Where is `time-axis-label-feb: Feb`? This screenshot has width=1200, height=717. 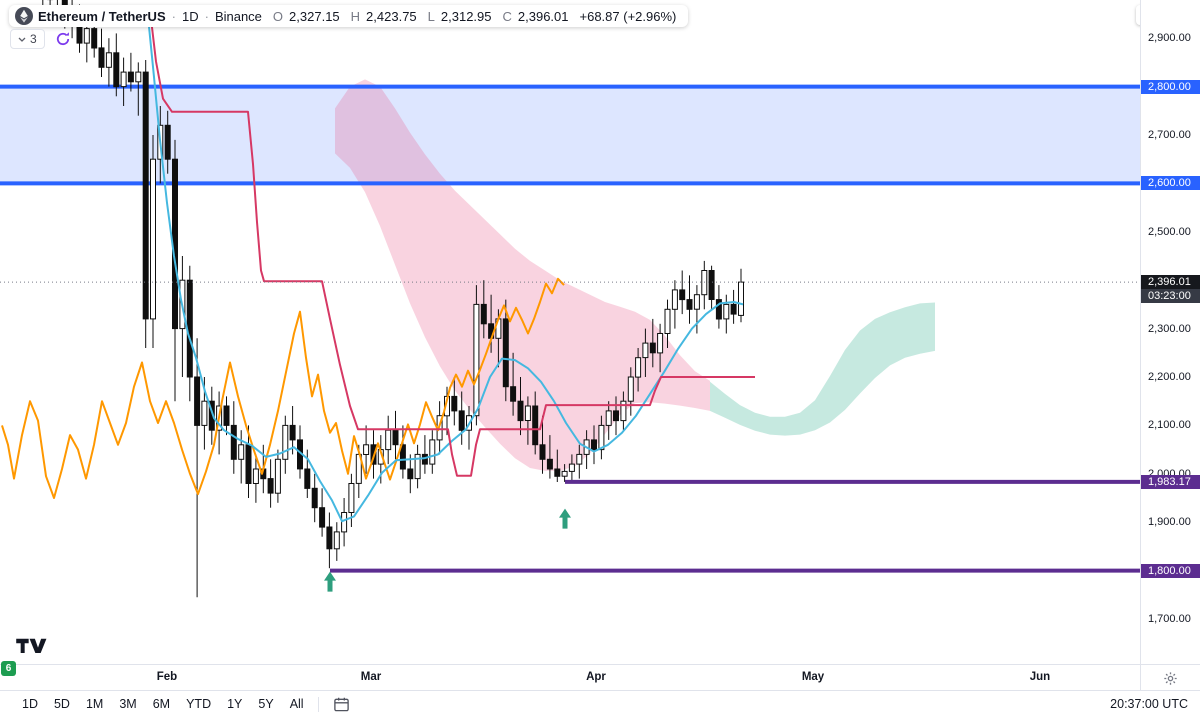 time-axis-label-feb: Feb is located at coordinates (167, 677).